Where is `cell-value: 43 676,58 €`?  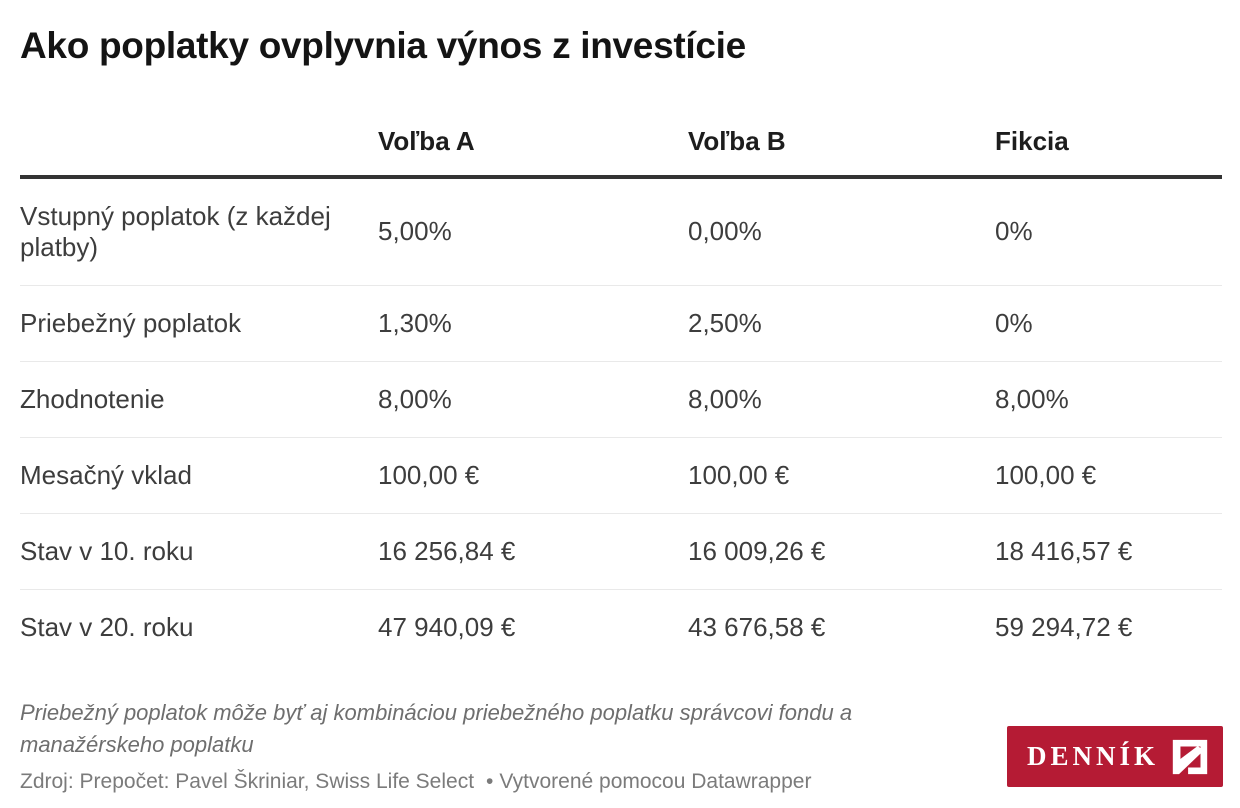 cell-value: 43 676,58 € is located at coordinates (757, 626).